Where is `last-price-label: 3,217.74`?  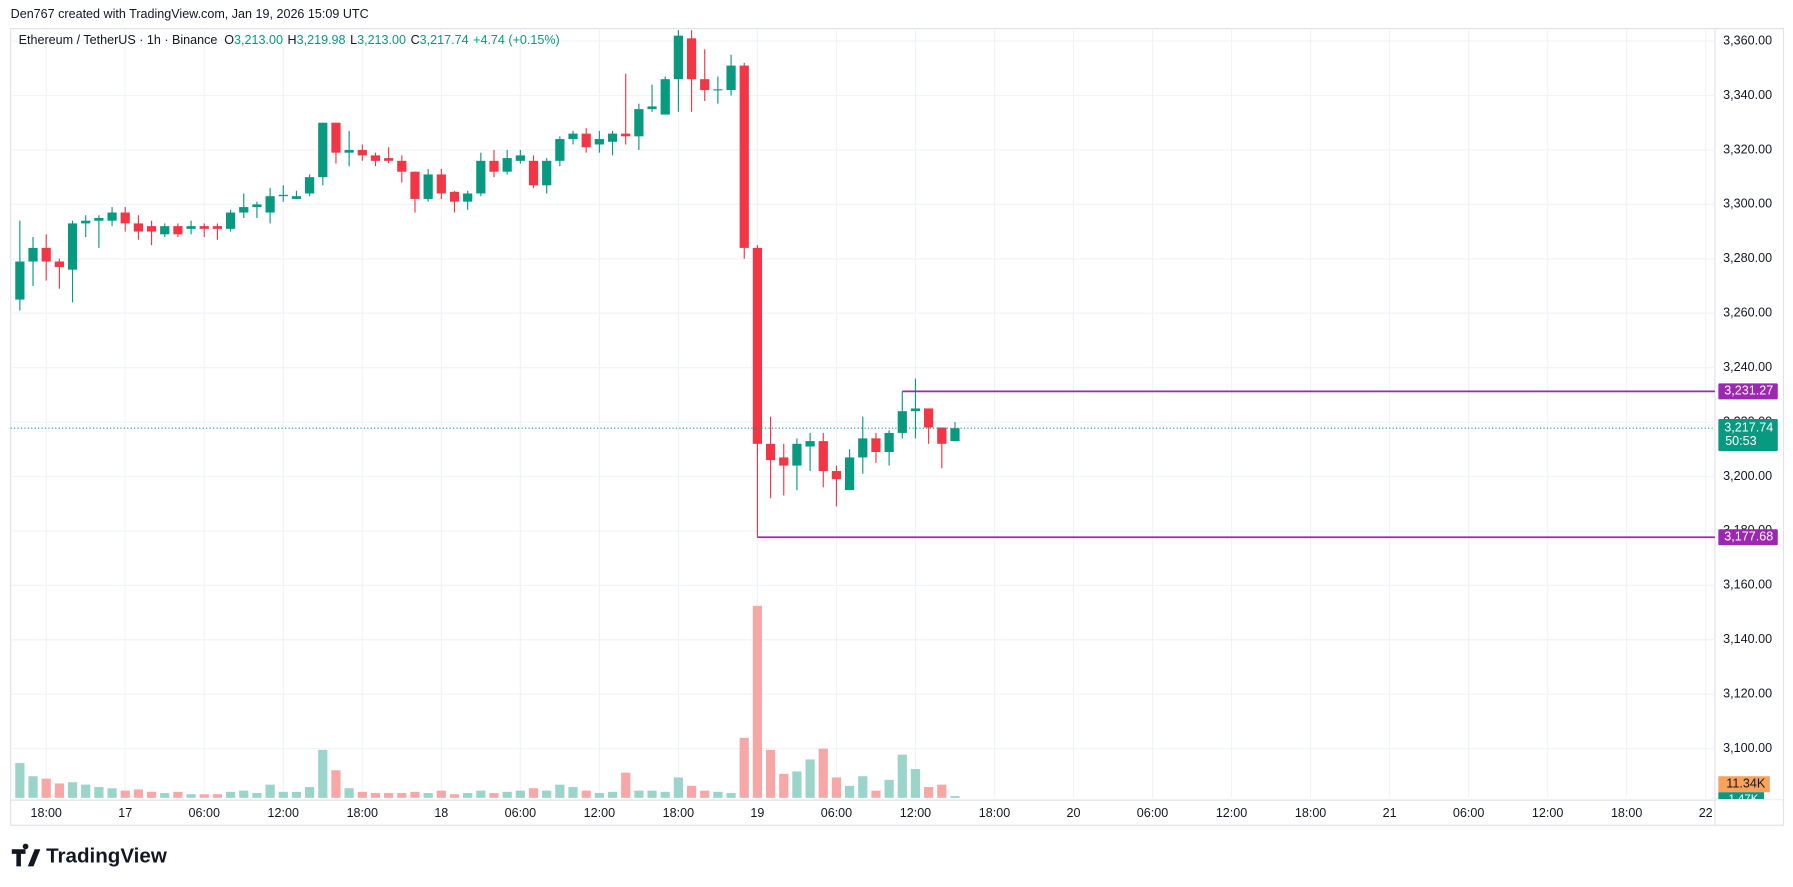 last-price-label: 3,217.74 is located at coordinates (1748, 428).